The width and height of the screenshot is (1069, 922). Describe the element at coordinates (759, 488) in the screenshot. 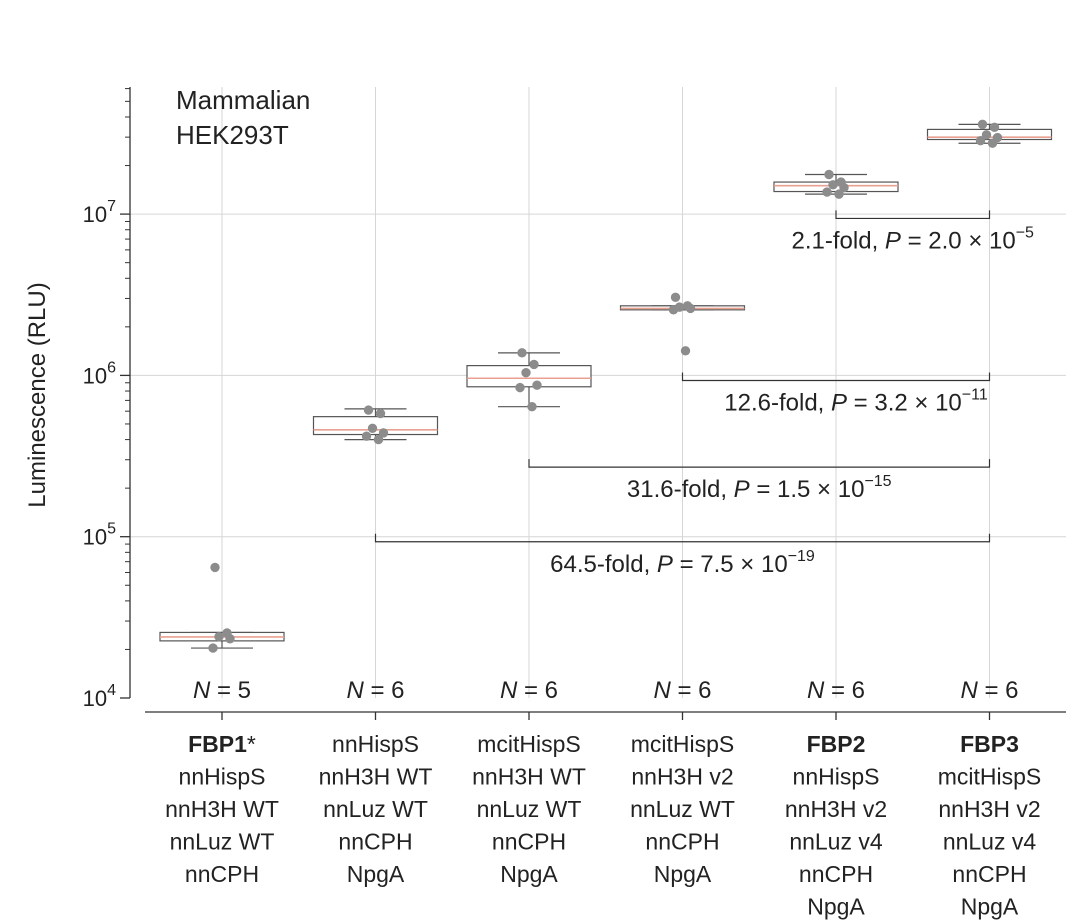

I see `comparison-label: 31.6-fold, P = 1.5 × 10−15` at that location.